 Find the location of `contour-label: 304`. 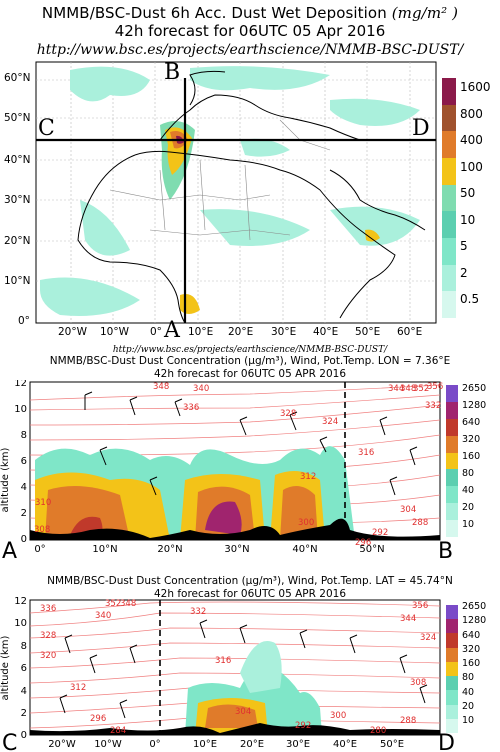

contour-label: 304 is located at coordinates (243, 712).